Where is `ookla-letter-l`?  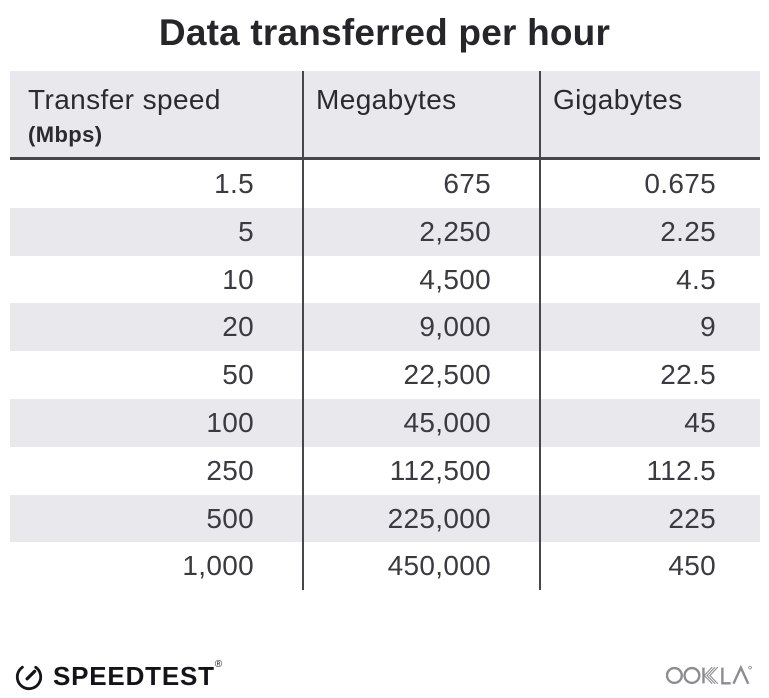 ookla-letter-l is located at coordinates (726, 676).